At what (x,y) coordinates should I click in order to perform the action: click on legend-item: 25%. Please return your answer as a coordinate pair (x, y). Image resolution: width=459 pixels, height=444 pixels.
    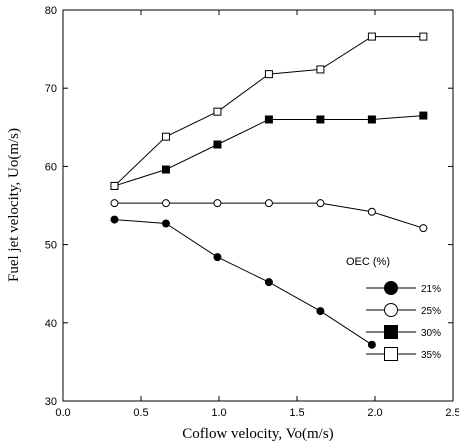
    Looking at the image, I should click on (403, 310).